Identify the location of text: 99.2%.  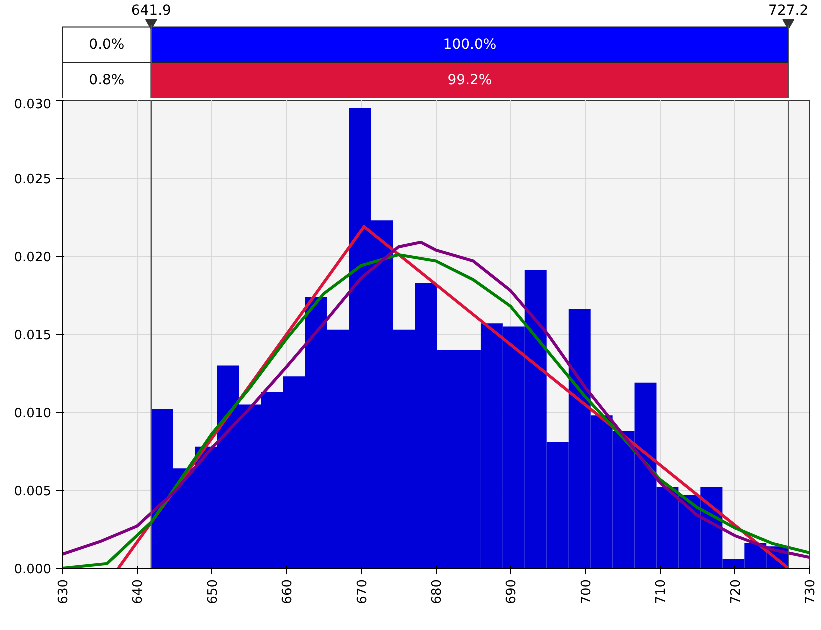
(470, 80).